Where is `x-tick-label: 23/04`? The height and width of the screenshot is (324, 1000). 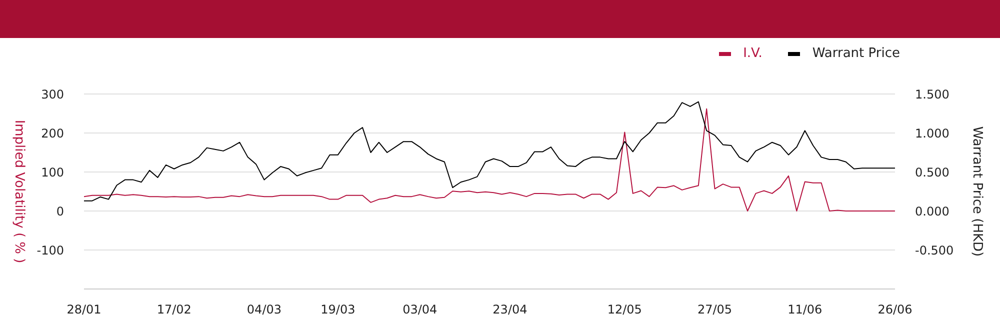
x-tick-label: 23/04 is located at coordinates (510, 309).